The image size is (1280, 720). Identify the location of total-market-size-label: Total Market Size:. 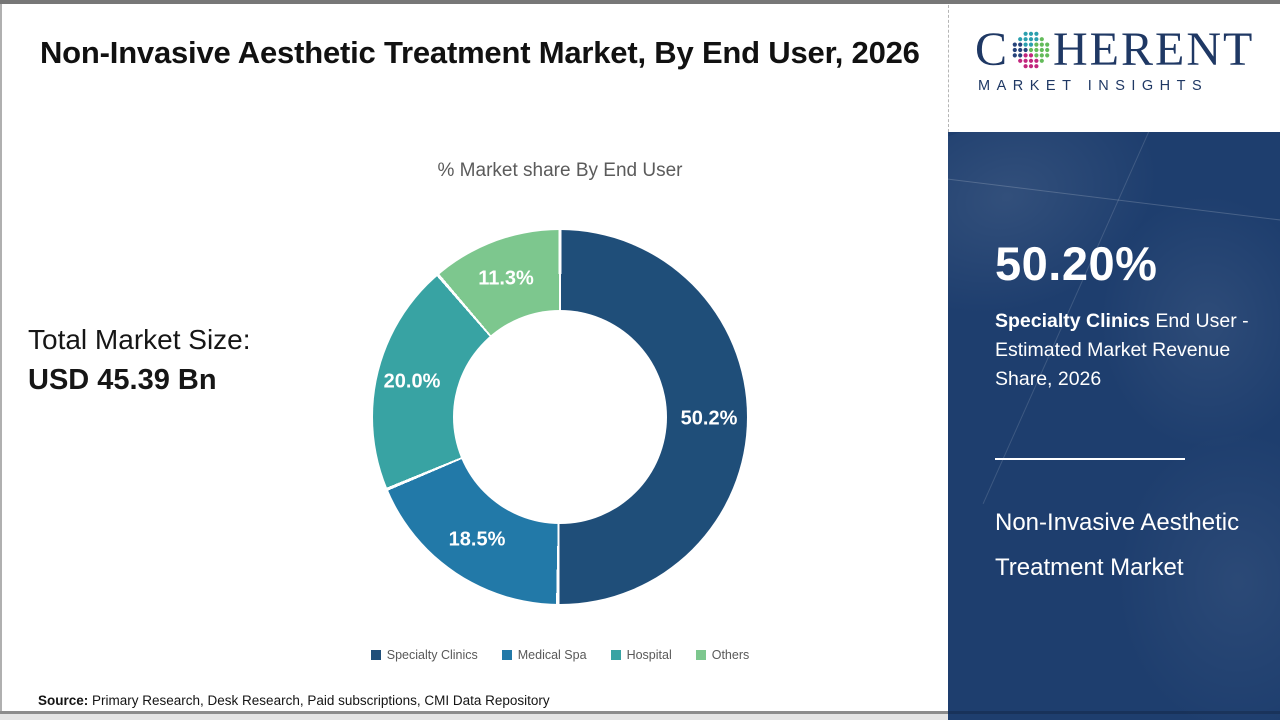
(139, 339).